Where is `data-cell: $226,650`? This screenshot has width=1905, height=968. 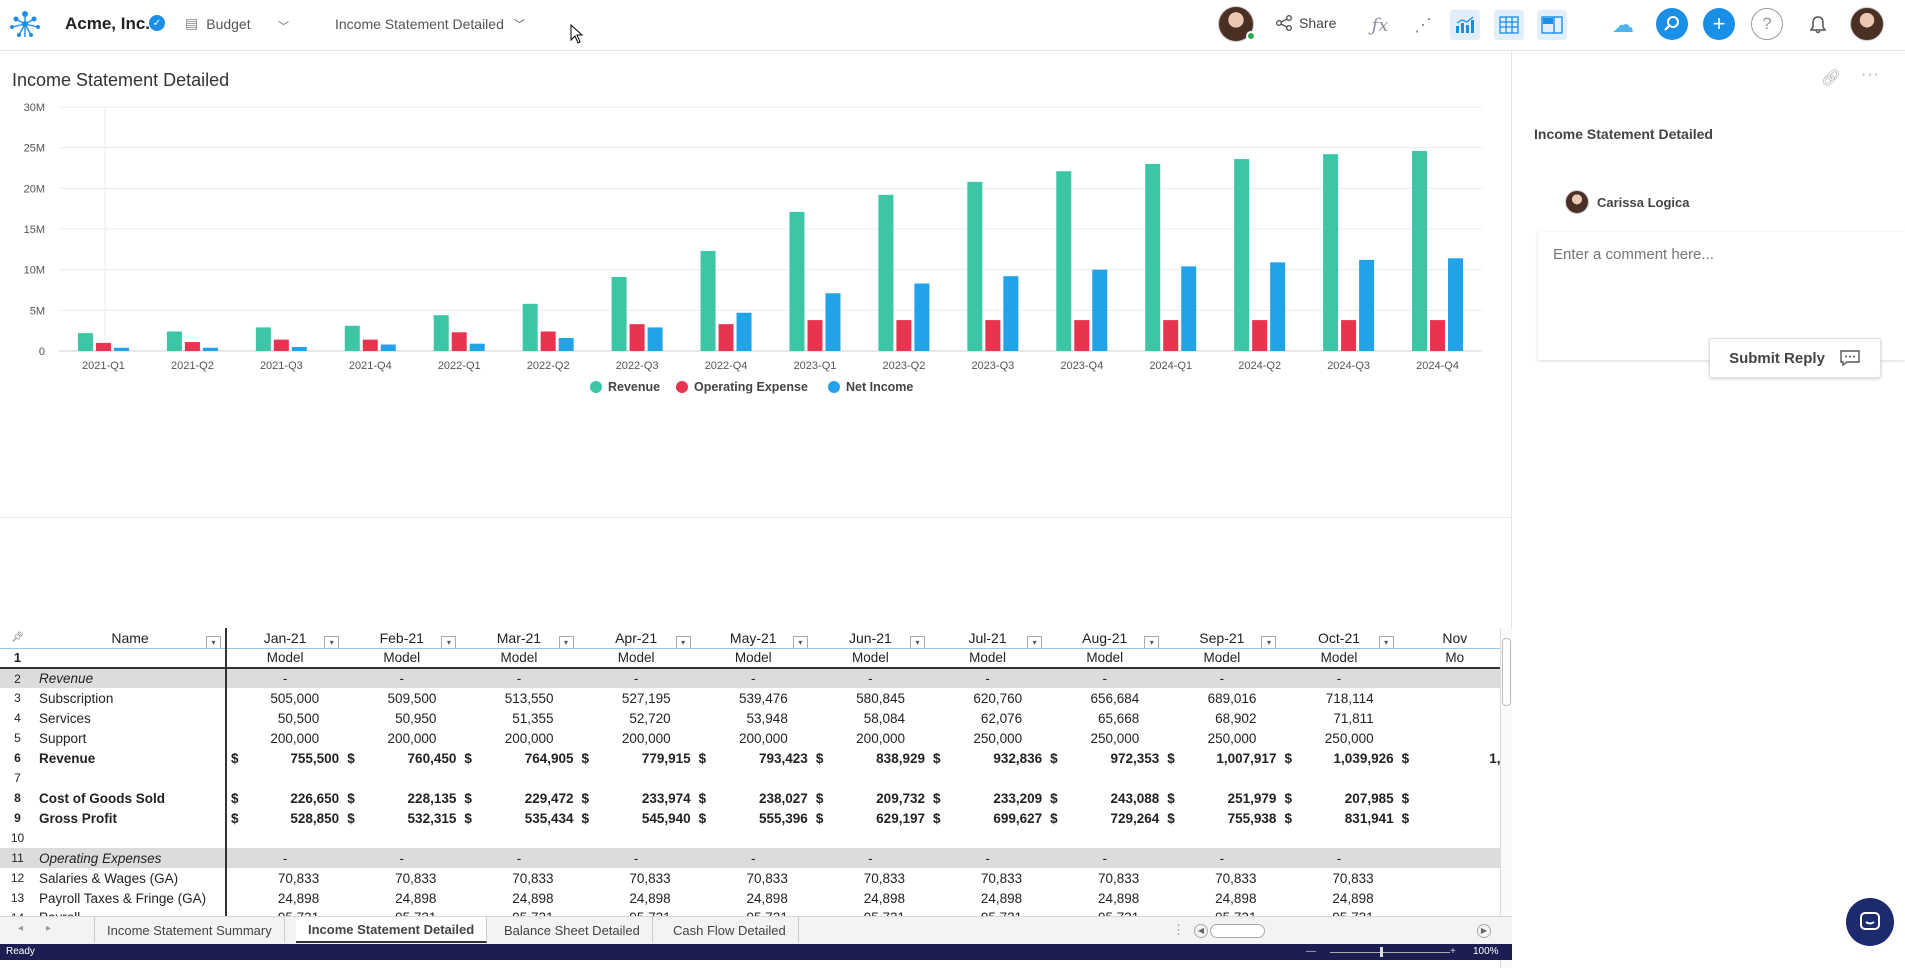 data-cell: $226,650 is located at coordinates (284, 798).